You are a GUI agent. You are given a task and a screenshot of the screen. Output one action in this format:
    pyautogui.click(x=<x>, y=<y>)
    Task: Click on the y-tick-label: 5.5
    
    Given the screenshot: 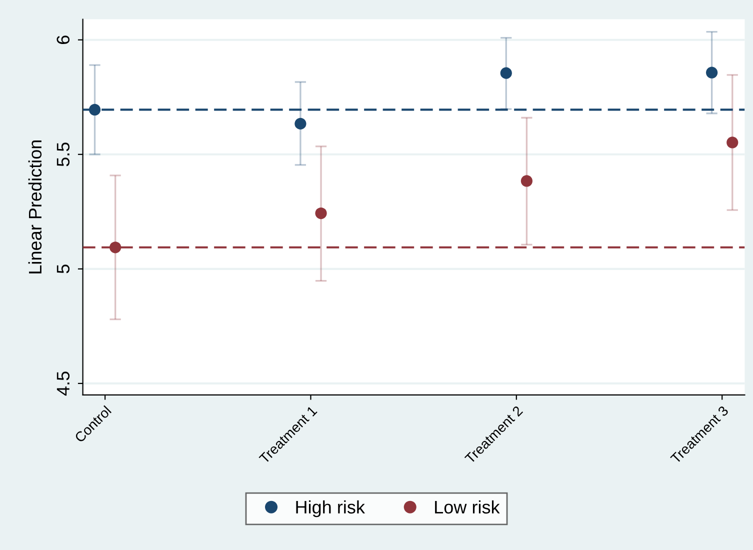 What is the action you would take?
    pyautogui.click(x=63, y=154)
    